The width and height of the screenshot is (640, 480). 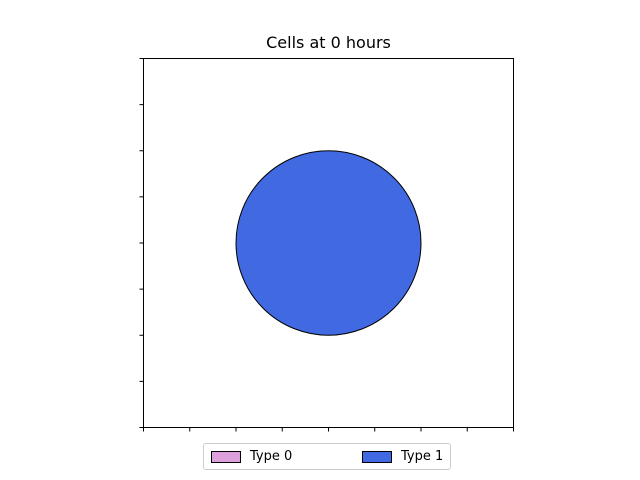 I want to click on legend-label-type-0: Type 0, so click(x=271, y=456).